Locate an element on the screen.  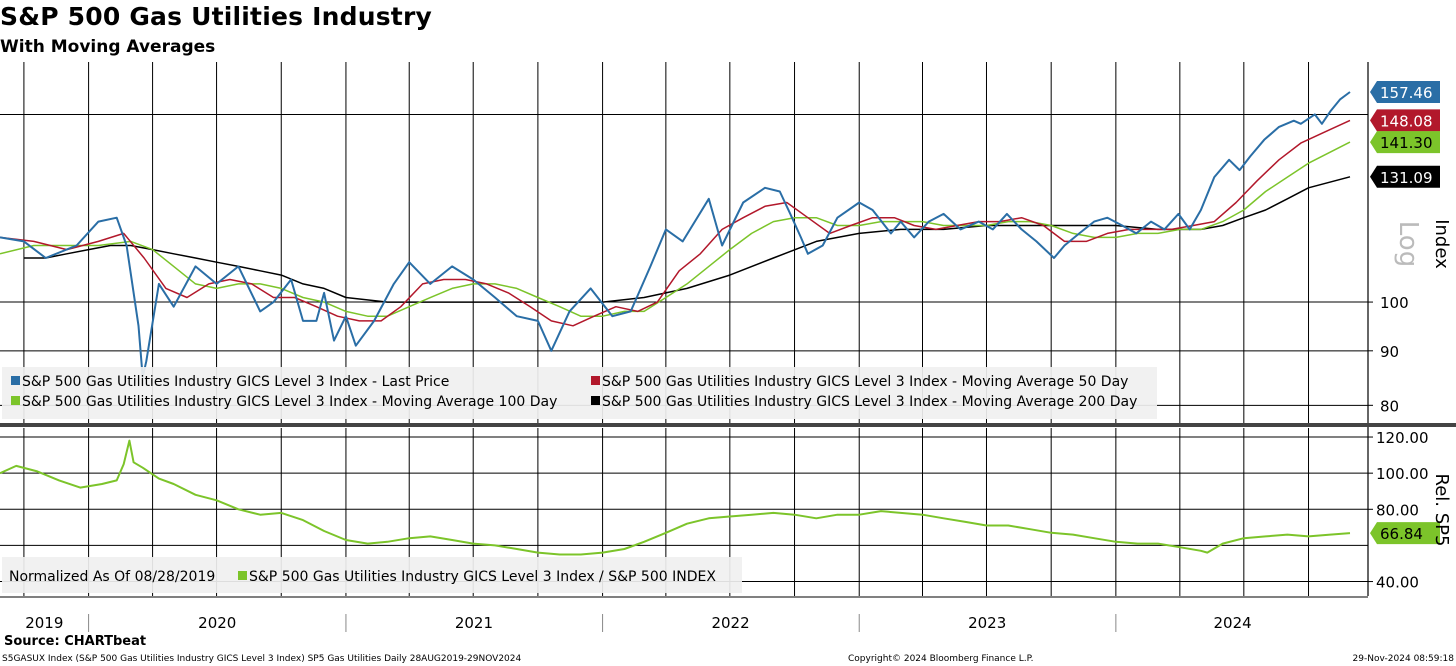
tag-ma100-text: 141.30 is located at coordinates (1406, 143).